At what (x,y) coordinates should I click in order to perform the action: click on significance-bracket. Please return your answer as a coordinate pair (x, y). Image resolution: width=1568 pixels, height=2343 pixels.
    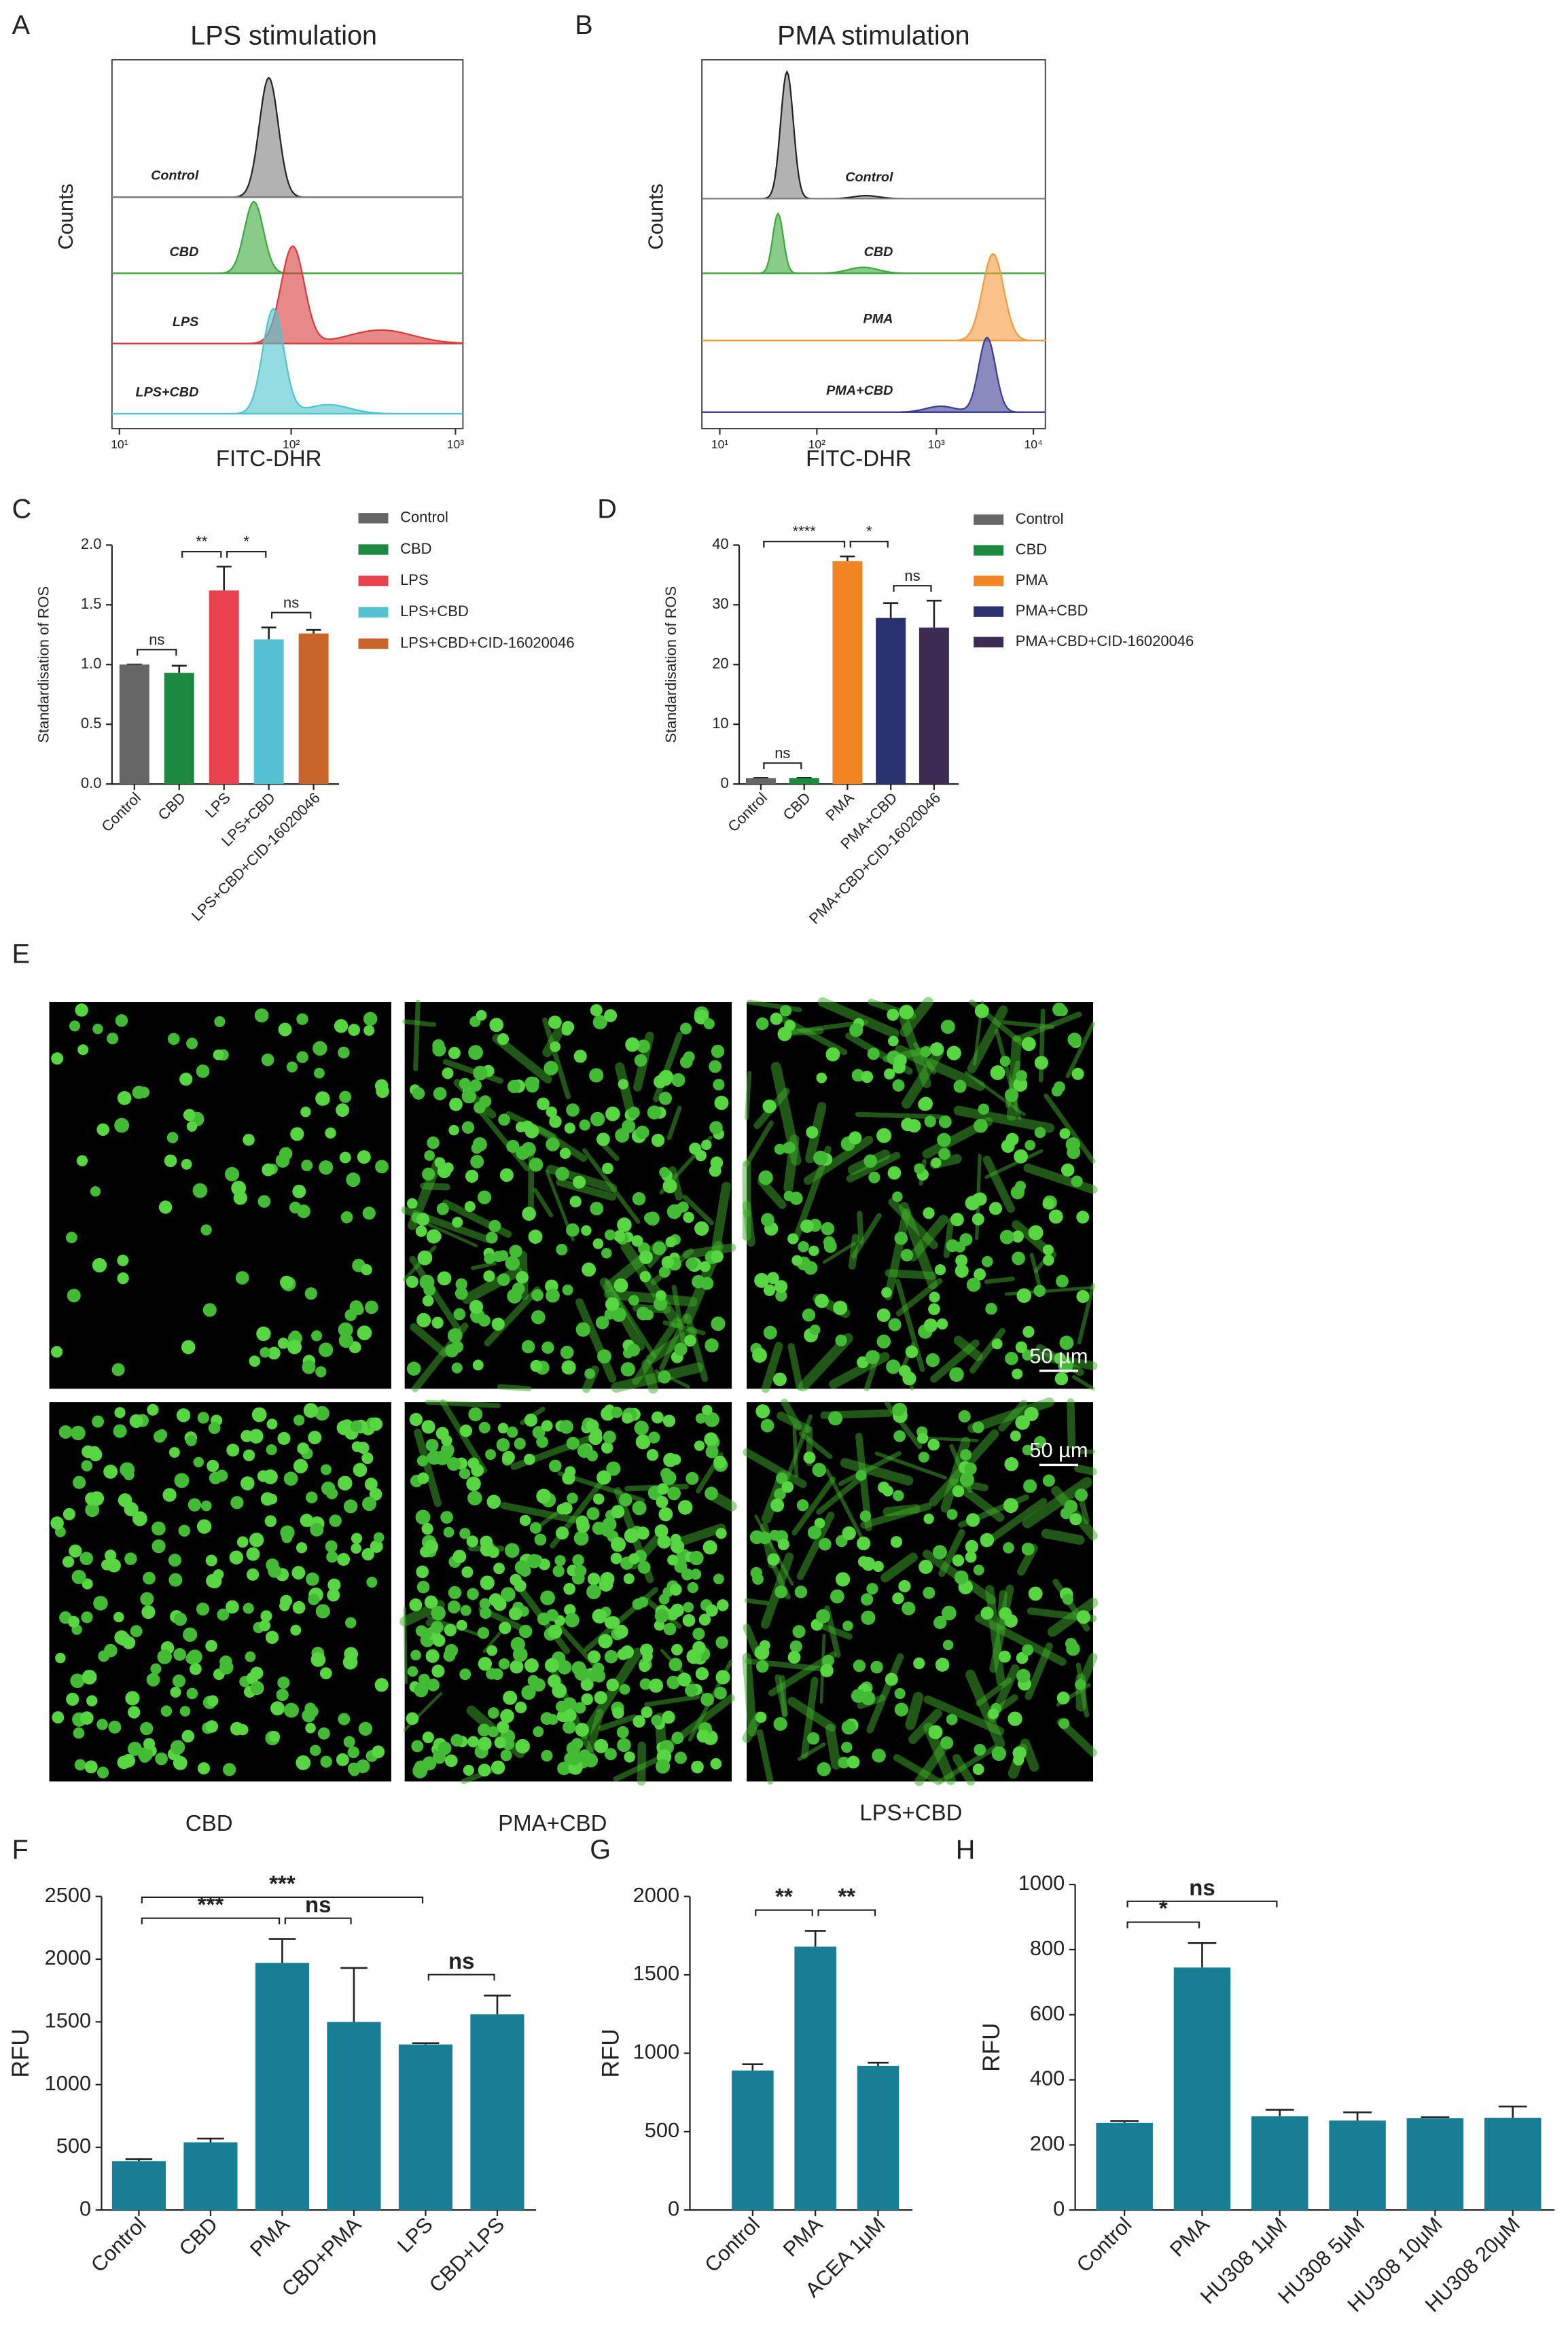
    Looking at the image, I should click on (1163, 1925).